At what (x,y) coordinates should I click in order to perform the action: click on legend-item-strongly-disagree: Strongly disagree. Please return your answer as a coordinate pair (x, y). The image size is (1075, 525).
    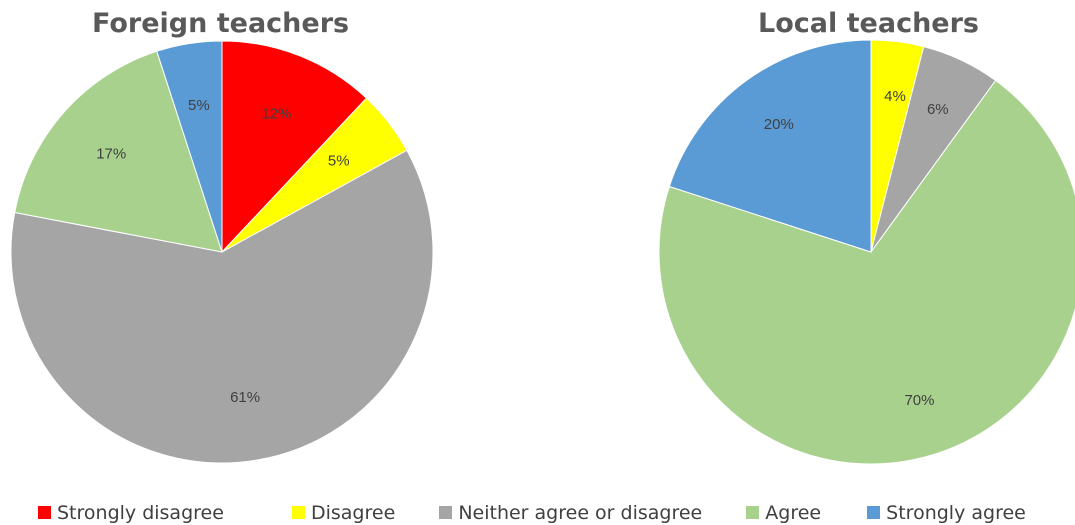
    Looking at the image, I should click on (131, 513).